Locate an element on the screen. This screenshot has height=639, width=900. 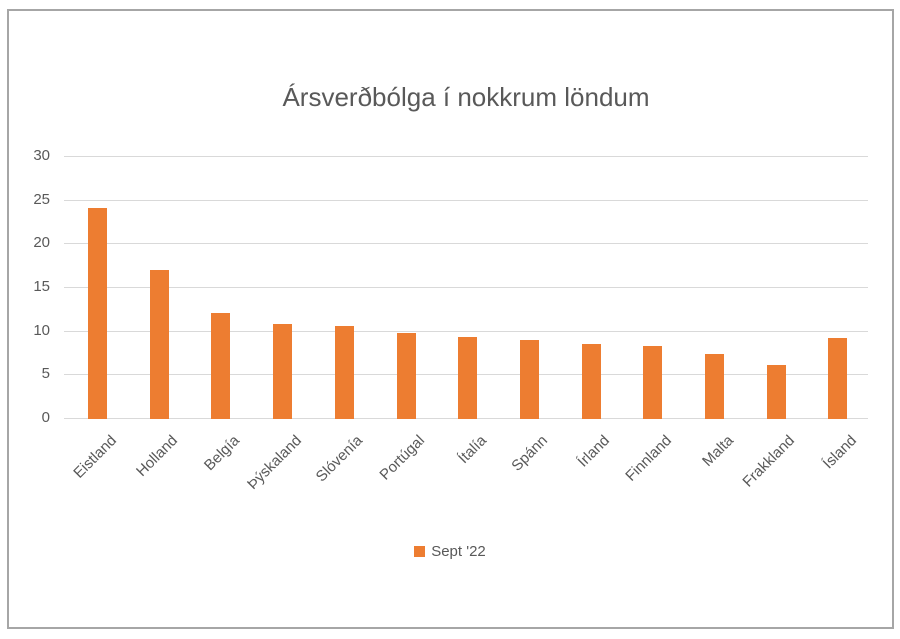
y-axis-tick-label: 10 is located at coordinates (41, 330).